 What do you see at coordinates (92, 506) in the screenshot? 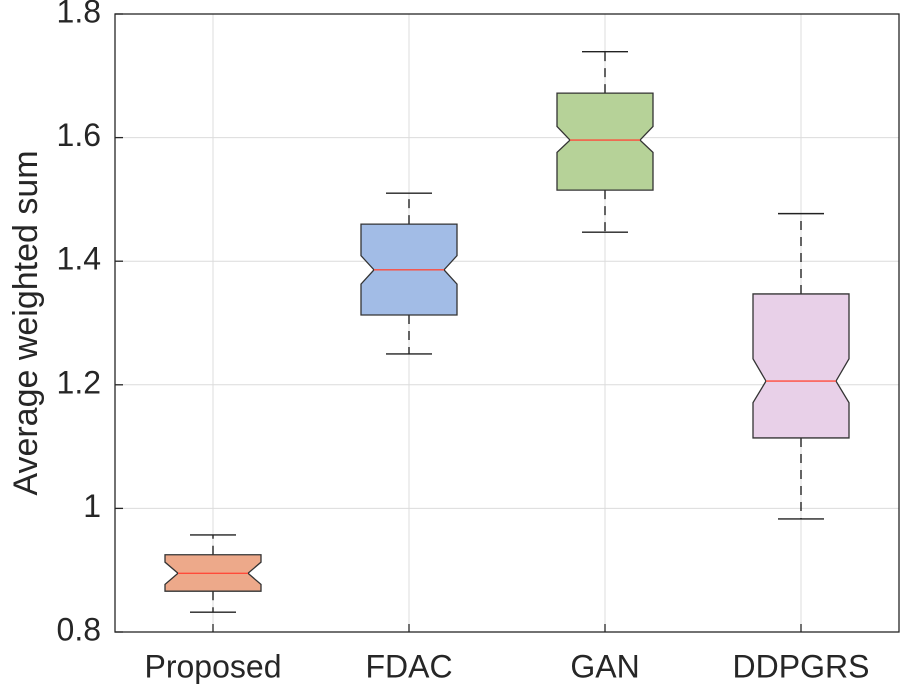
I see `y-tick-label: 1` at bounding box center [92, 506].